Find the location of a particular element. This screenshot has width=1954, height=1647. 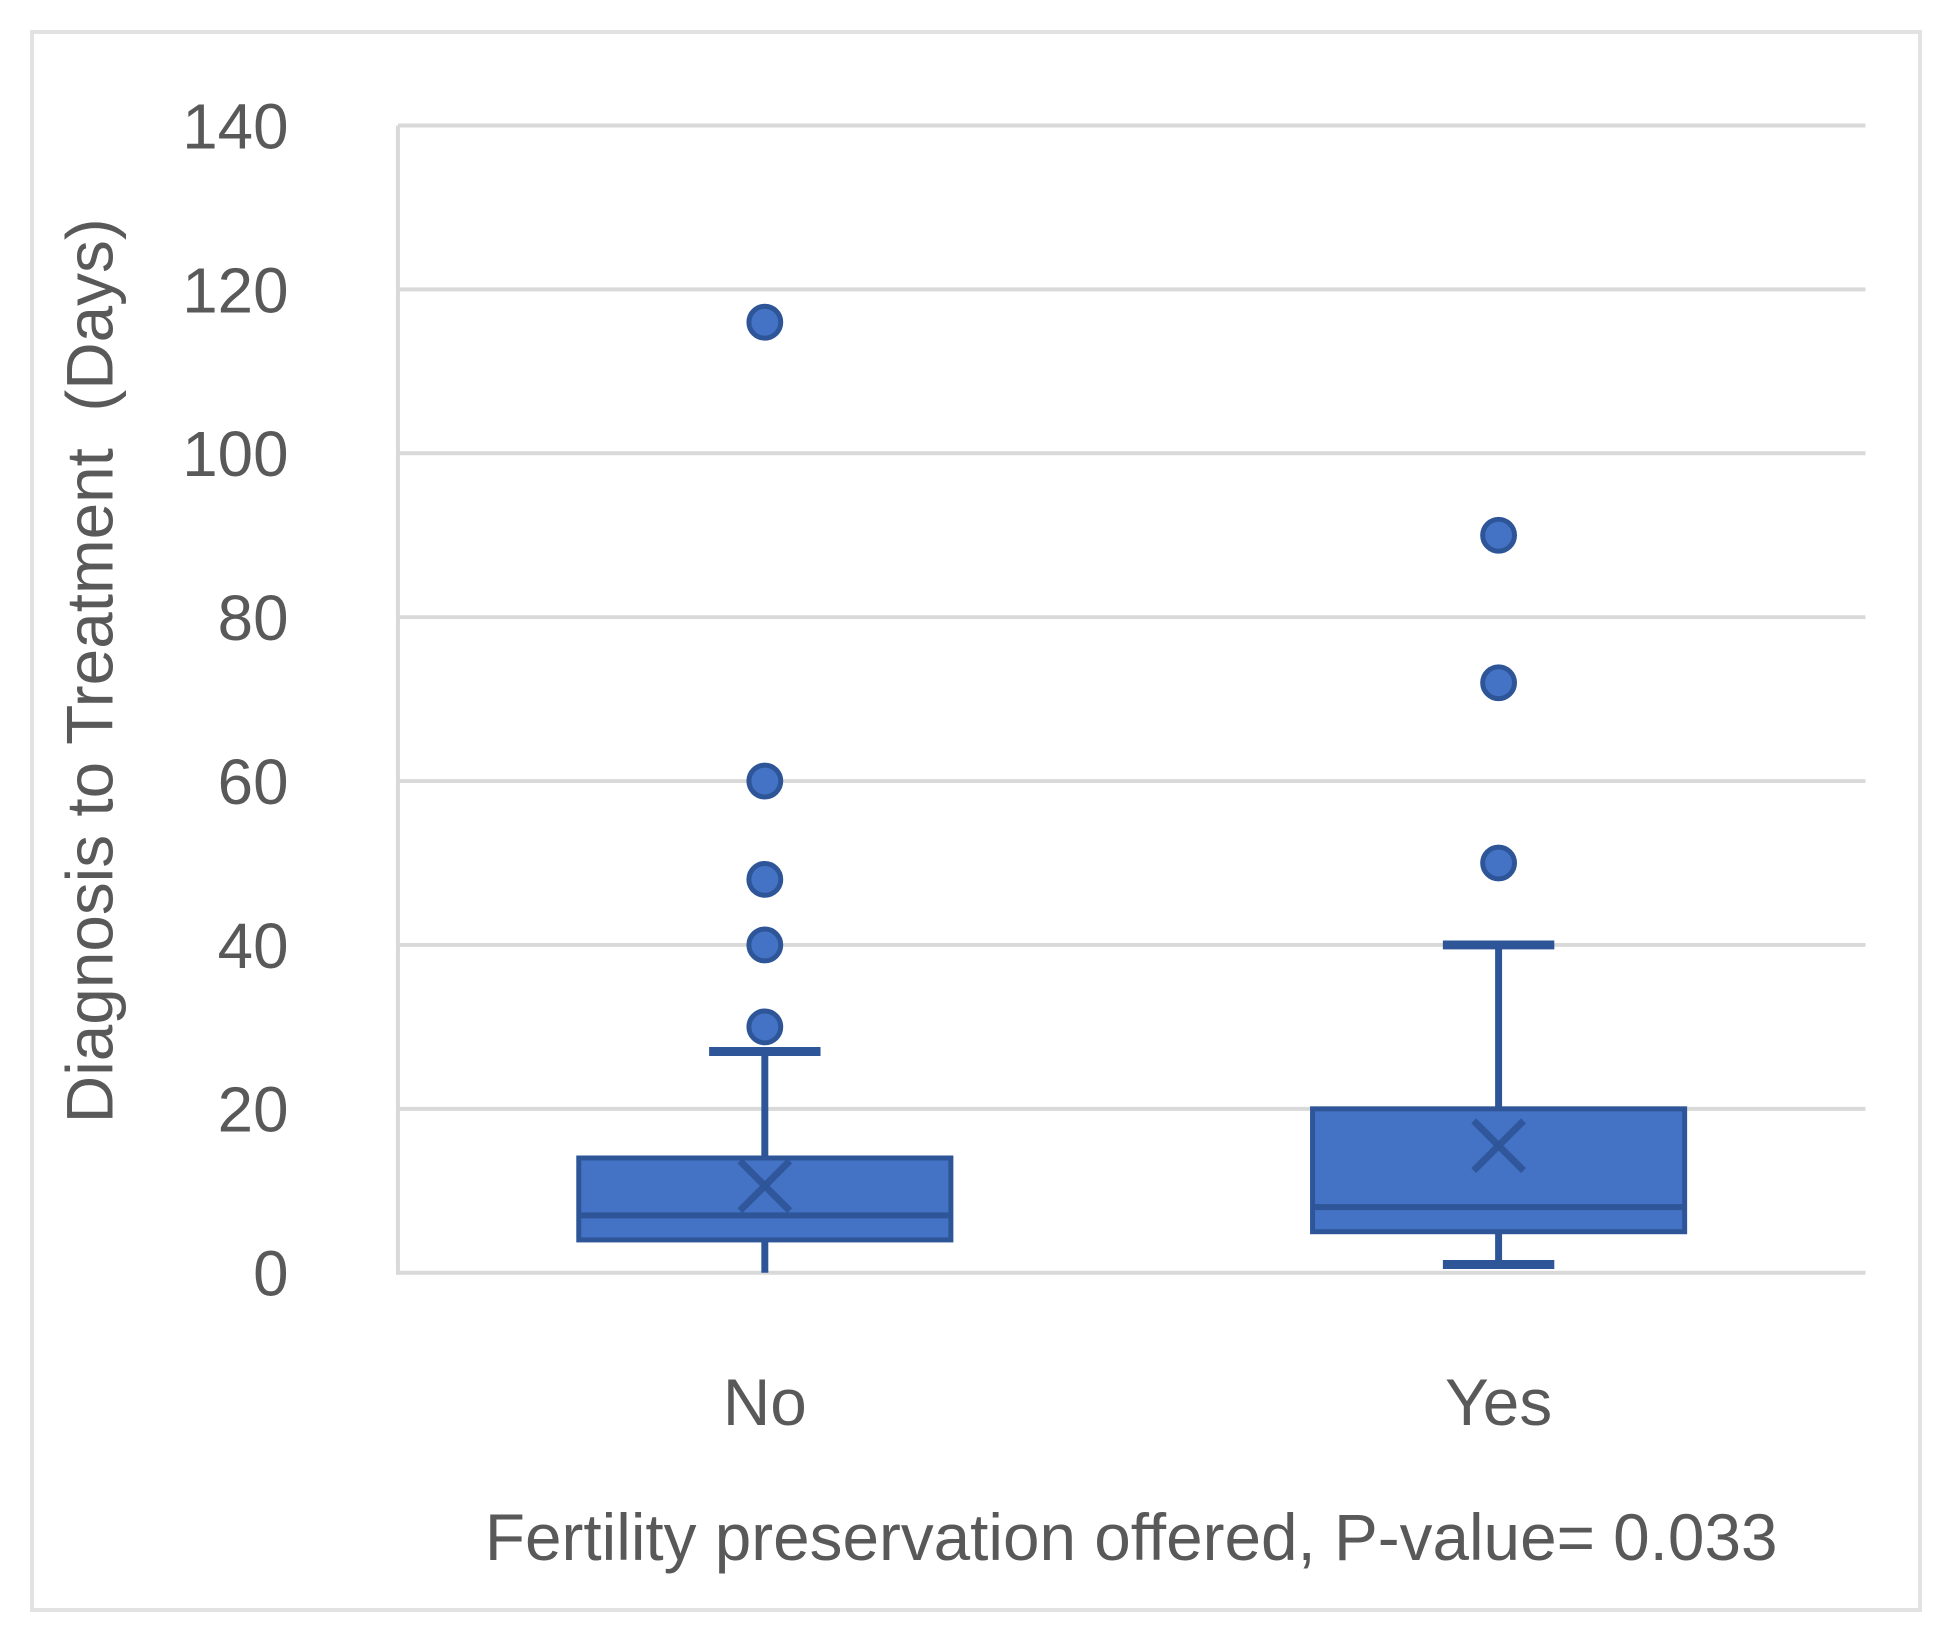

box-No is located at coordinates (765, 1199).